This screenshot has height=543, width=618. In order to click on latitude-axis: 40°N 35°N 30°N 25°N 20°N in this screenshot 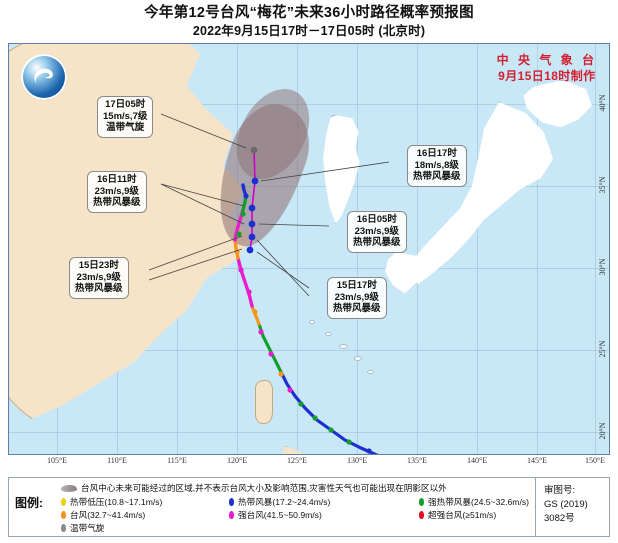, I will do `click(601, 249)`.